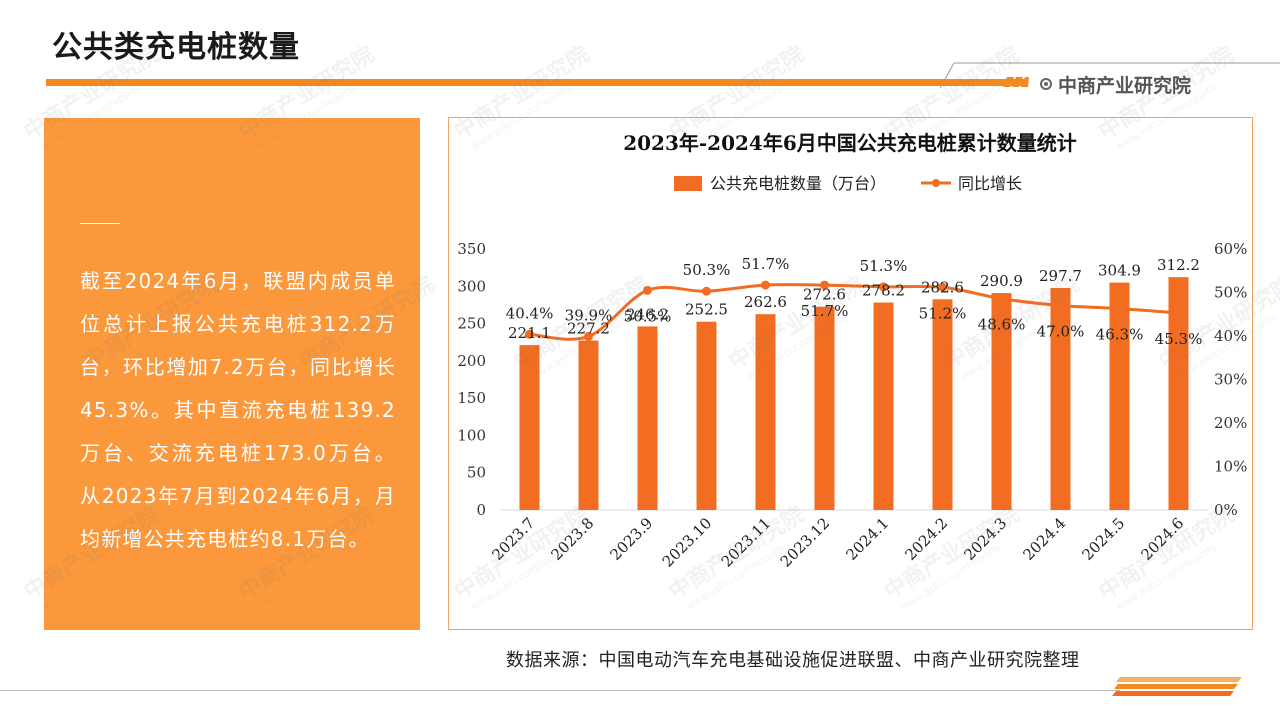  Describe the element at coordinates (572, 539) in the screenshot. I see `x-tick-label: 2023.8` at that location.